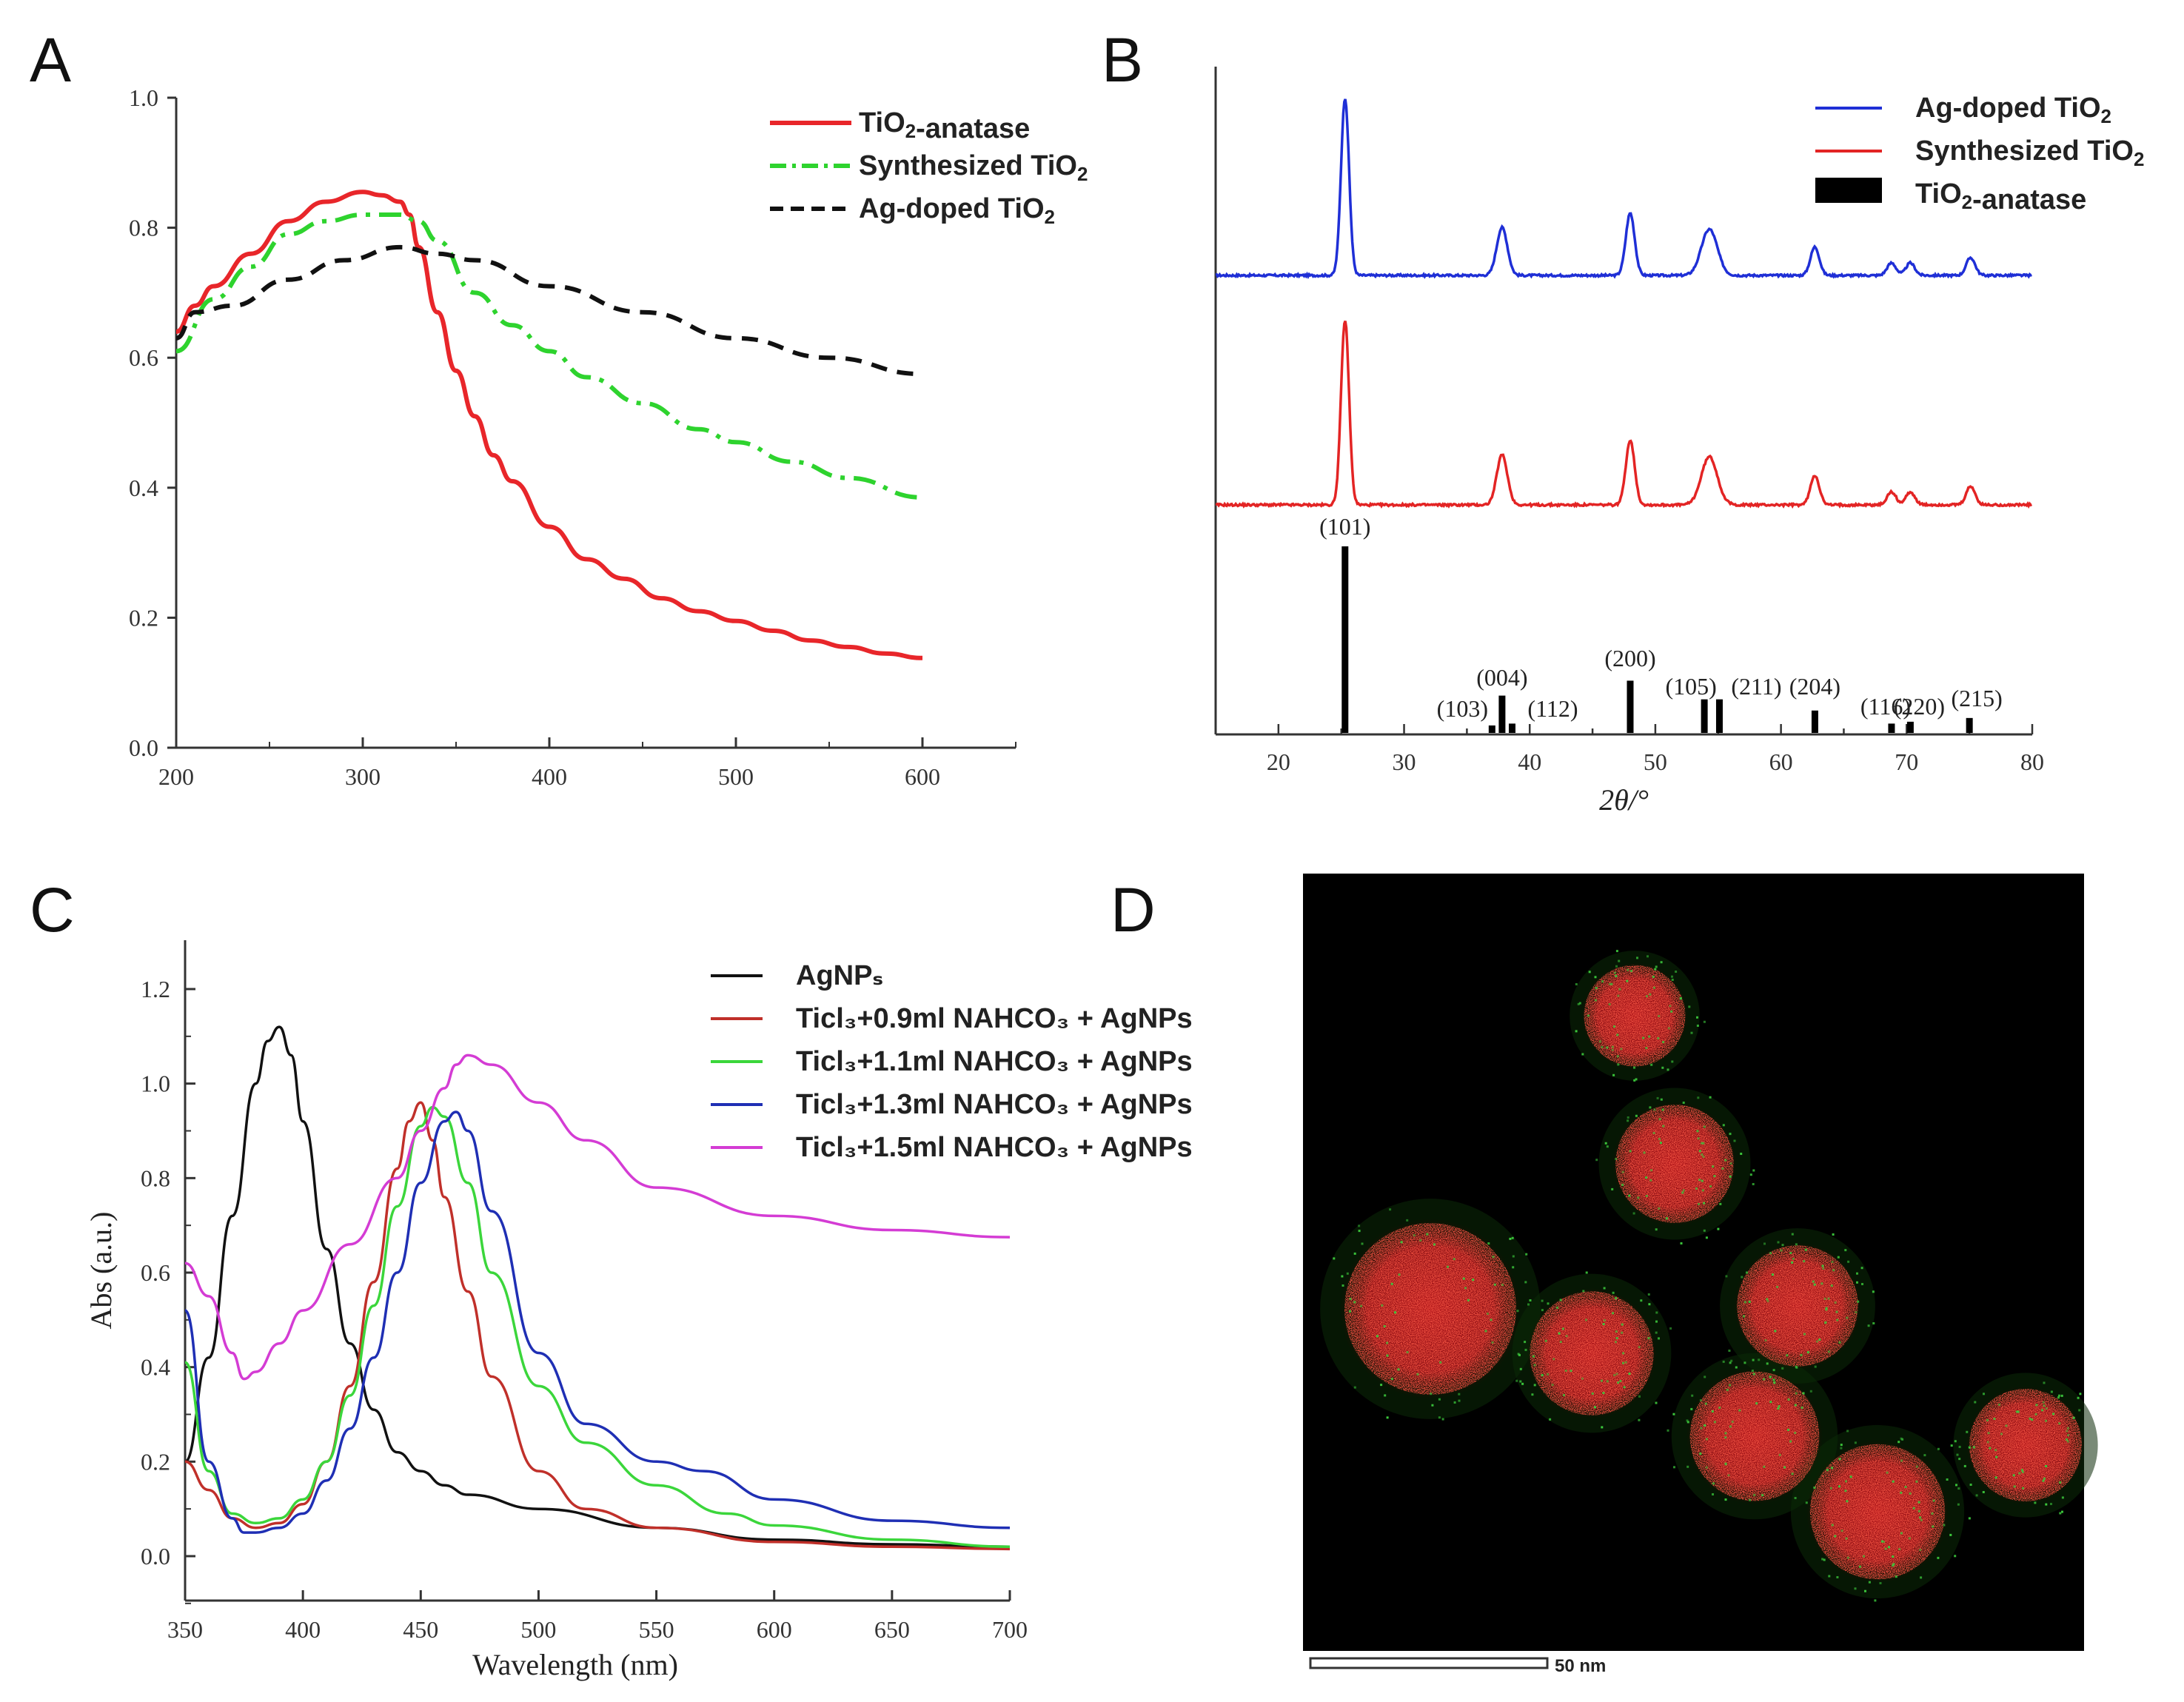 Image resolution: width=2184 pixels, height=1702 pixels. Describe the element at coordinates (1502, 714) in the screenshot. I see `reference-stick` at that location.